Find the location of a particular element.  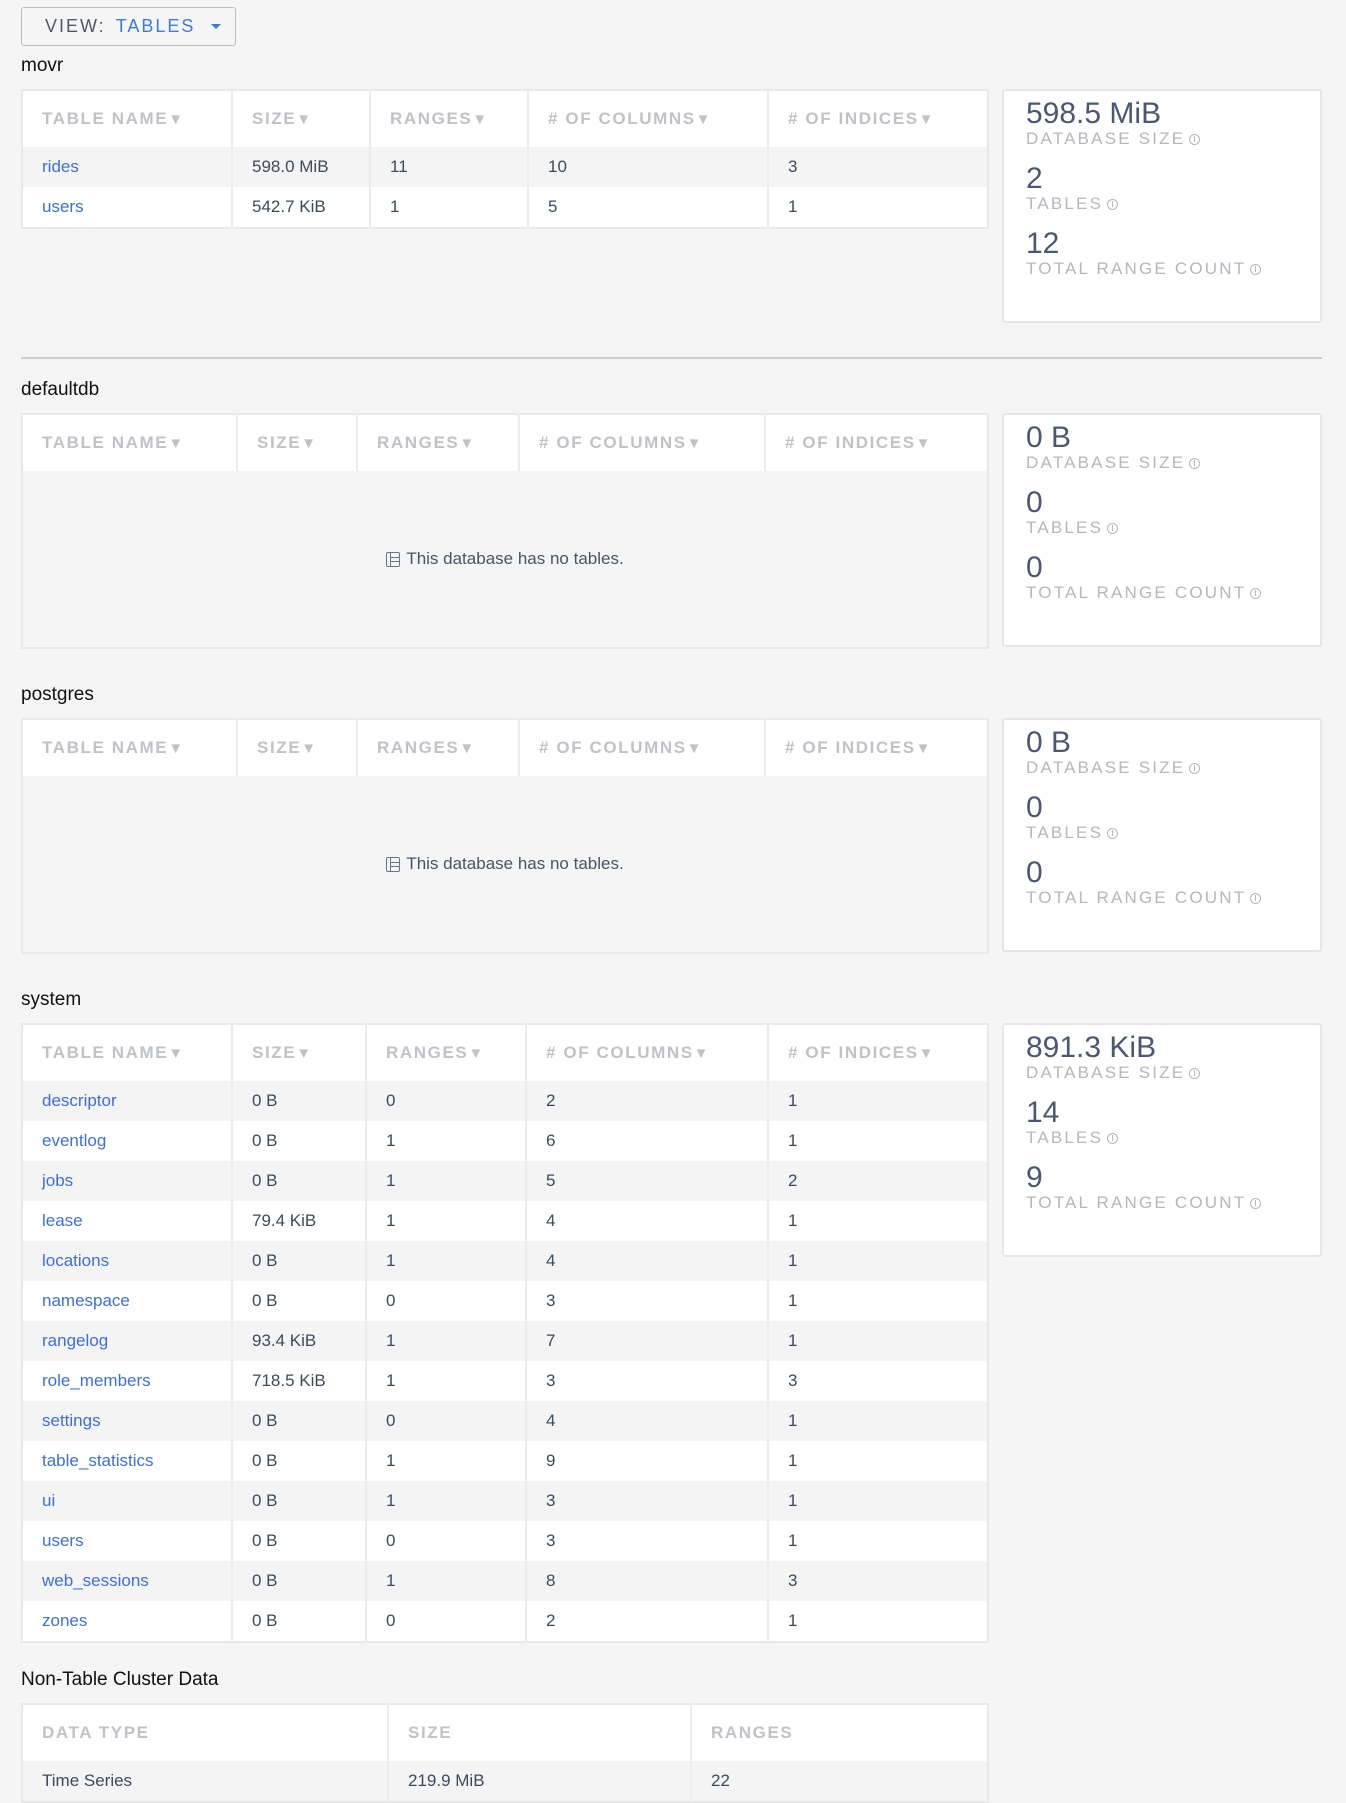

divider is located at coordinates (671, 358).